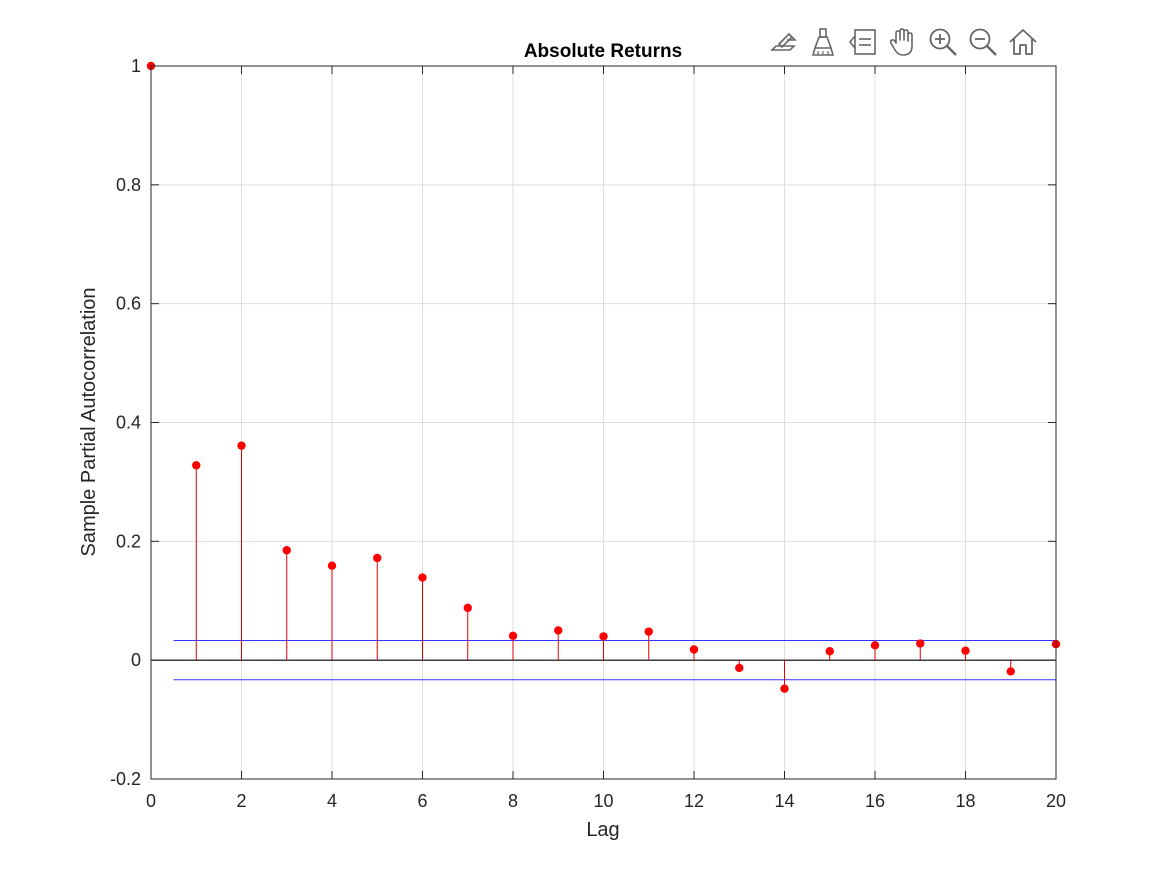 This screenshot has height=875, width=1167. Describe the element at coordinates (125, 779) in the screenshot. I see `y-tick-label: -0.2` at that location.